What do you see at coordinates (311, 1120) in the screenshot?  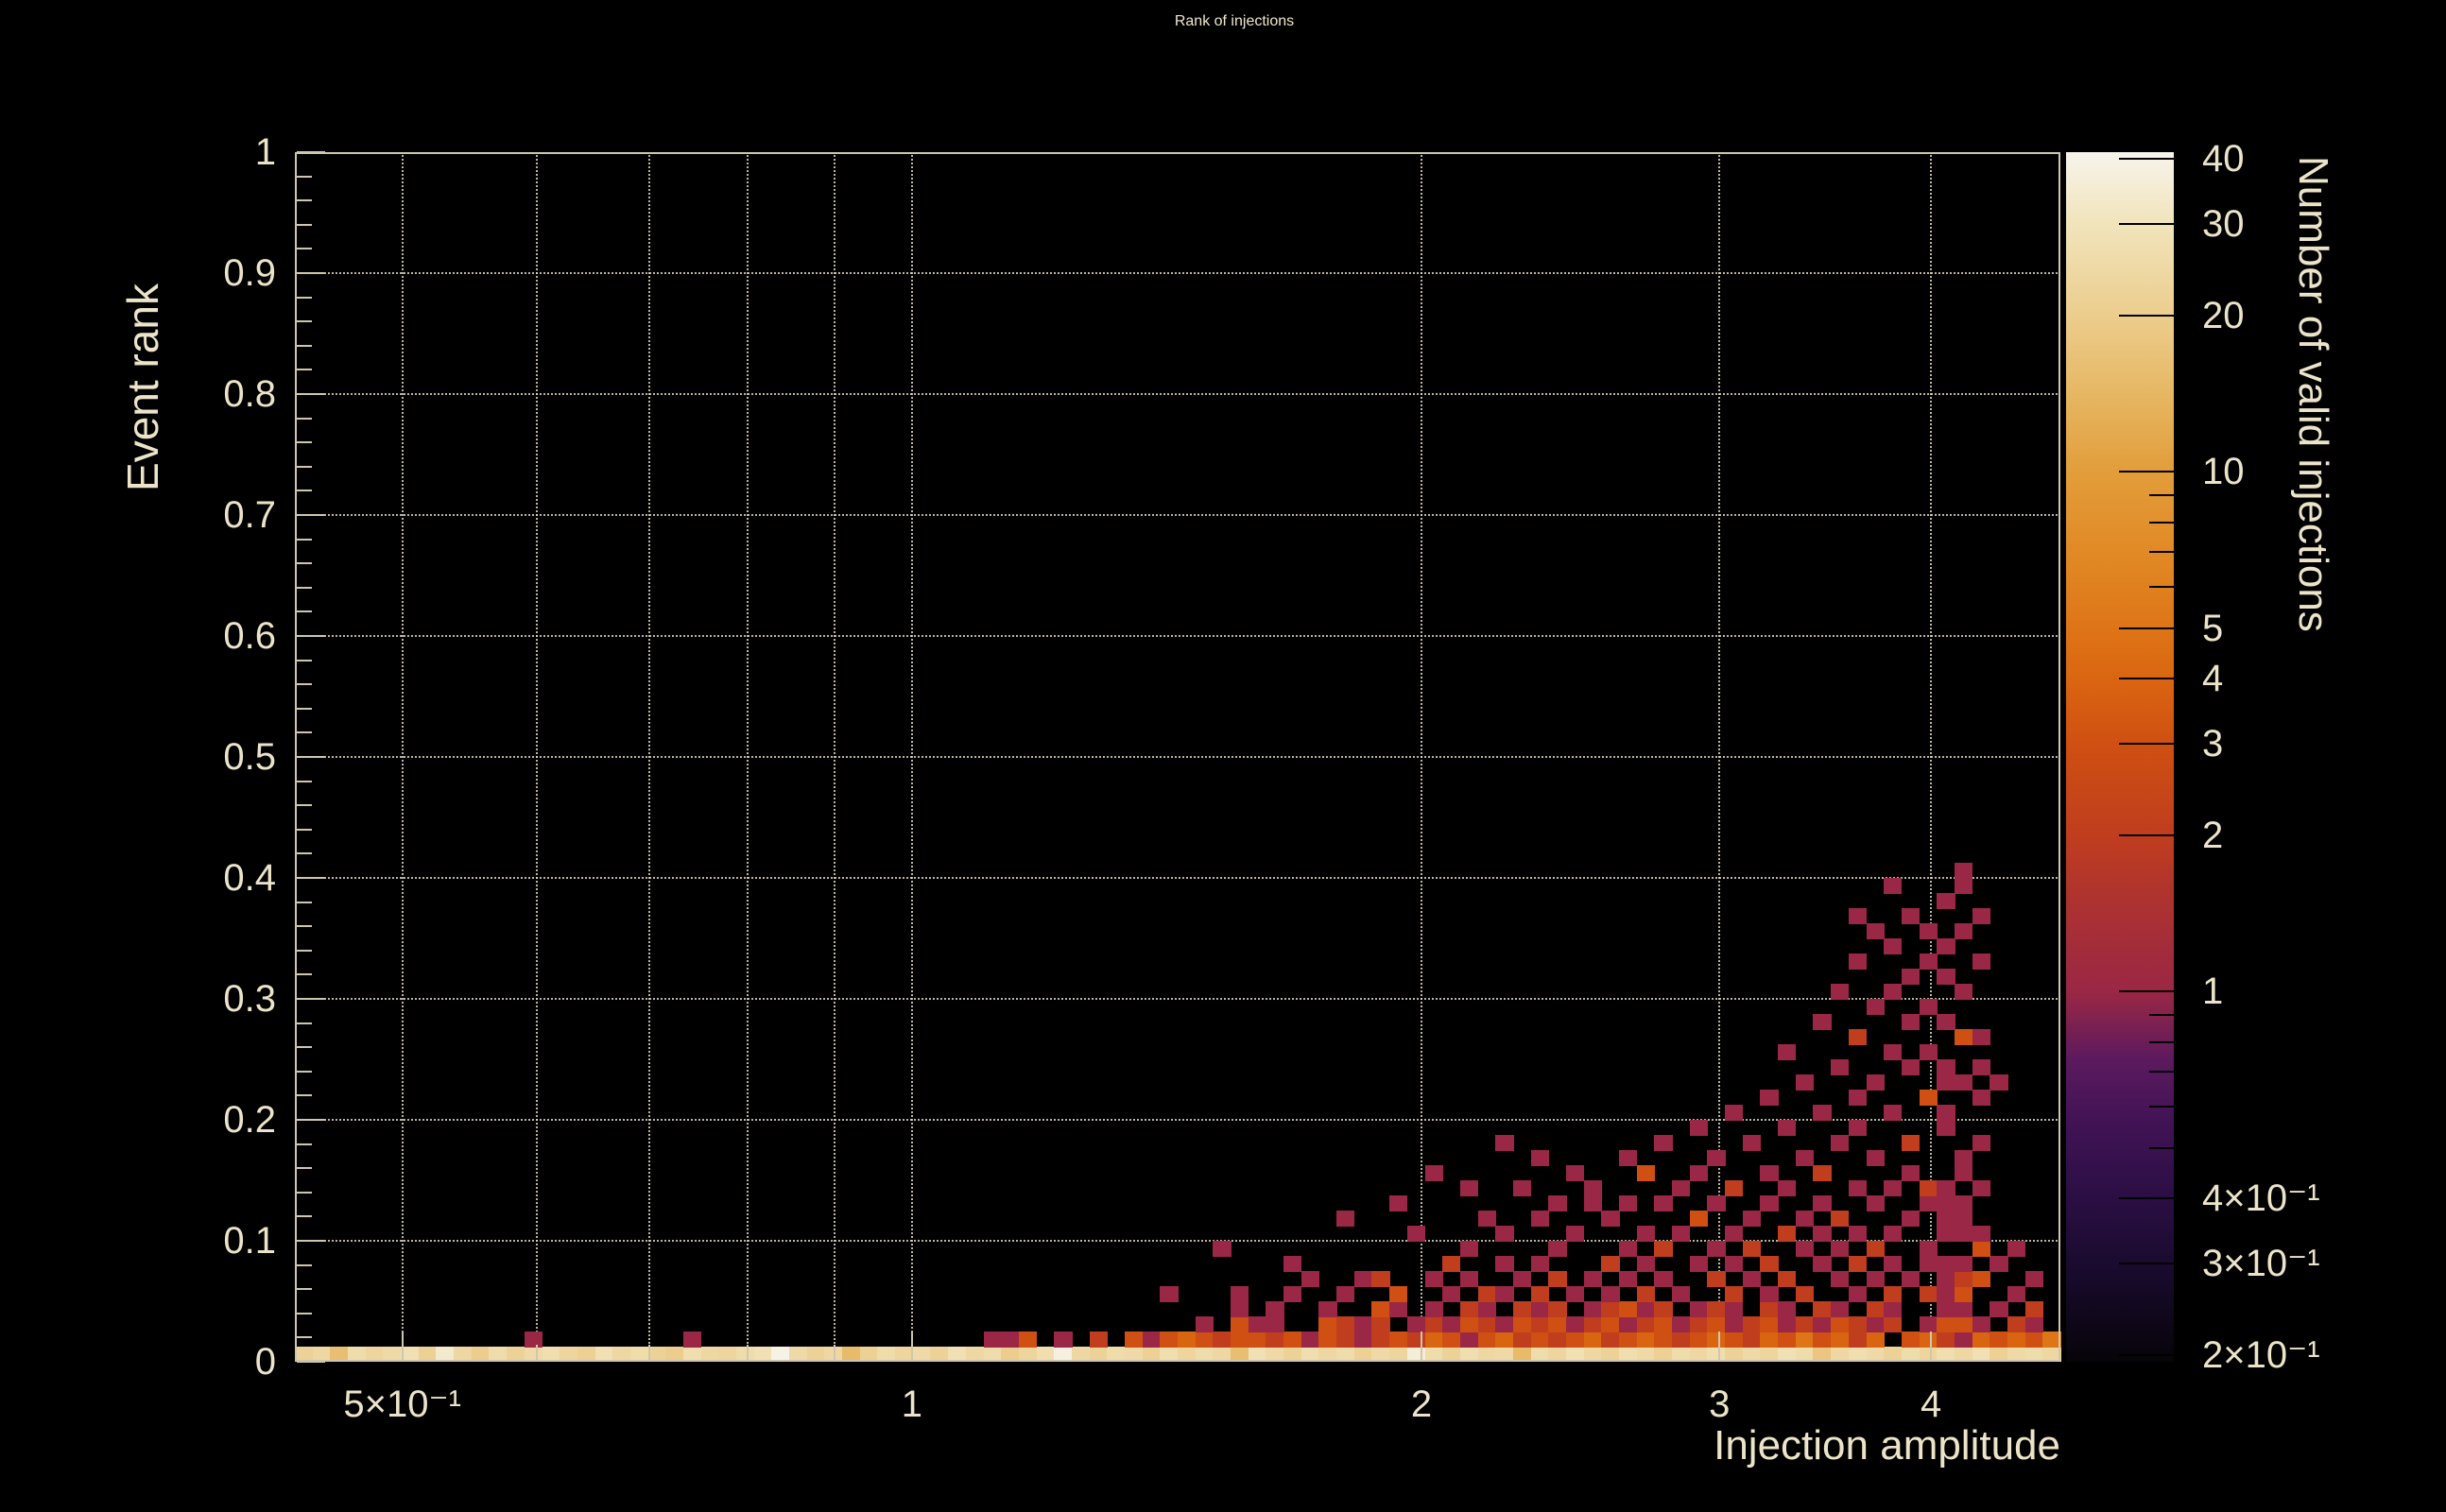 I see `y-axis-major-tick` at bounding box center [311, 1120].